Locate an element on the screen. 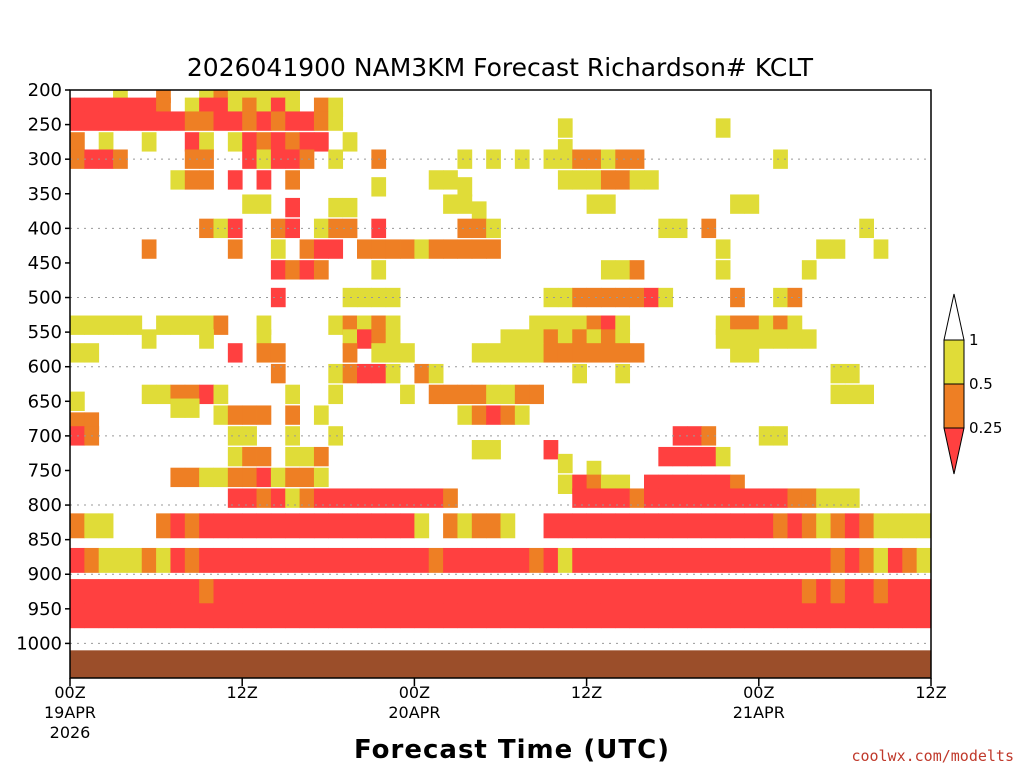 The image size is (1024, 768). x-tick-year: 2026 is located at coordinates (70, 732).